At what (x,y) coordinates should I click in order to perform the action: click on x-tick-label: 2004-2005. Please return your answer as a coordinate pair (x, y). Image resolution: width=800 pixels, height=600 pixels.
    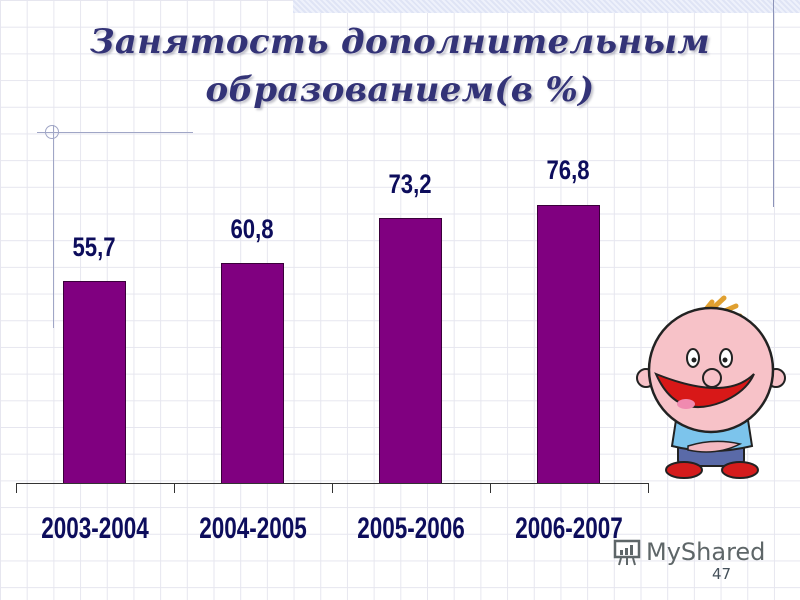
    Looking at the image, I should click on (253, 528).